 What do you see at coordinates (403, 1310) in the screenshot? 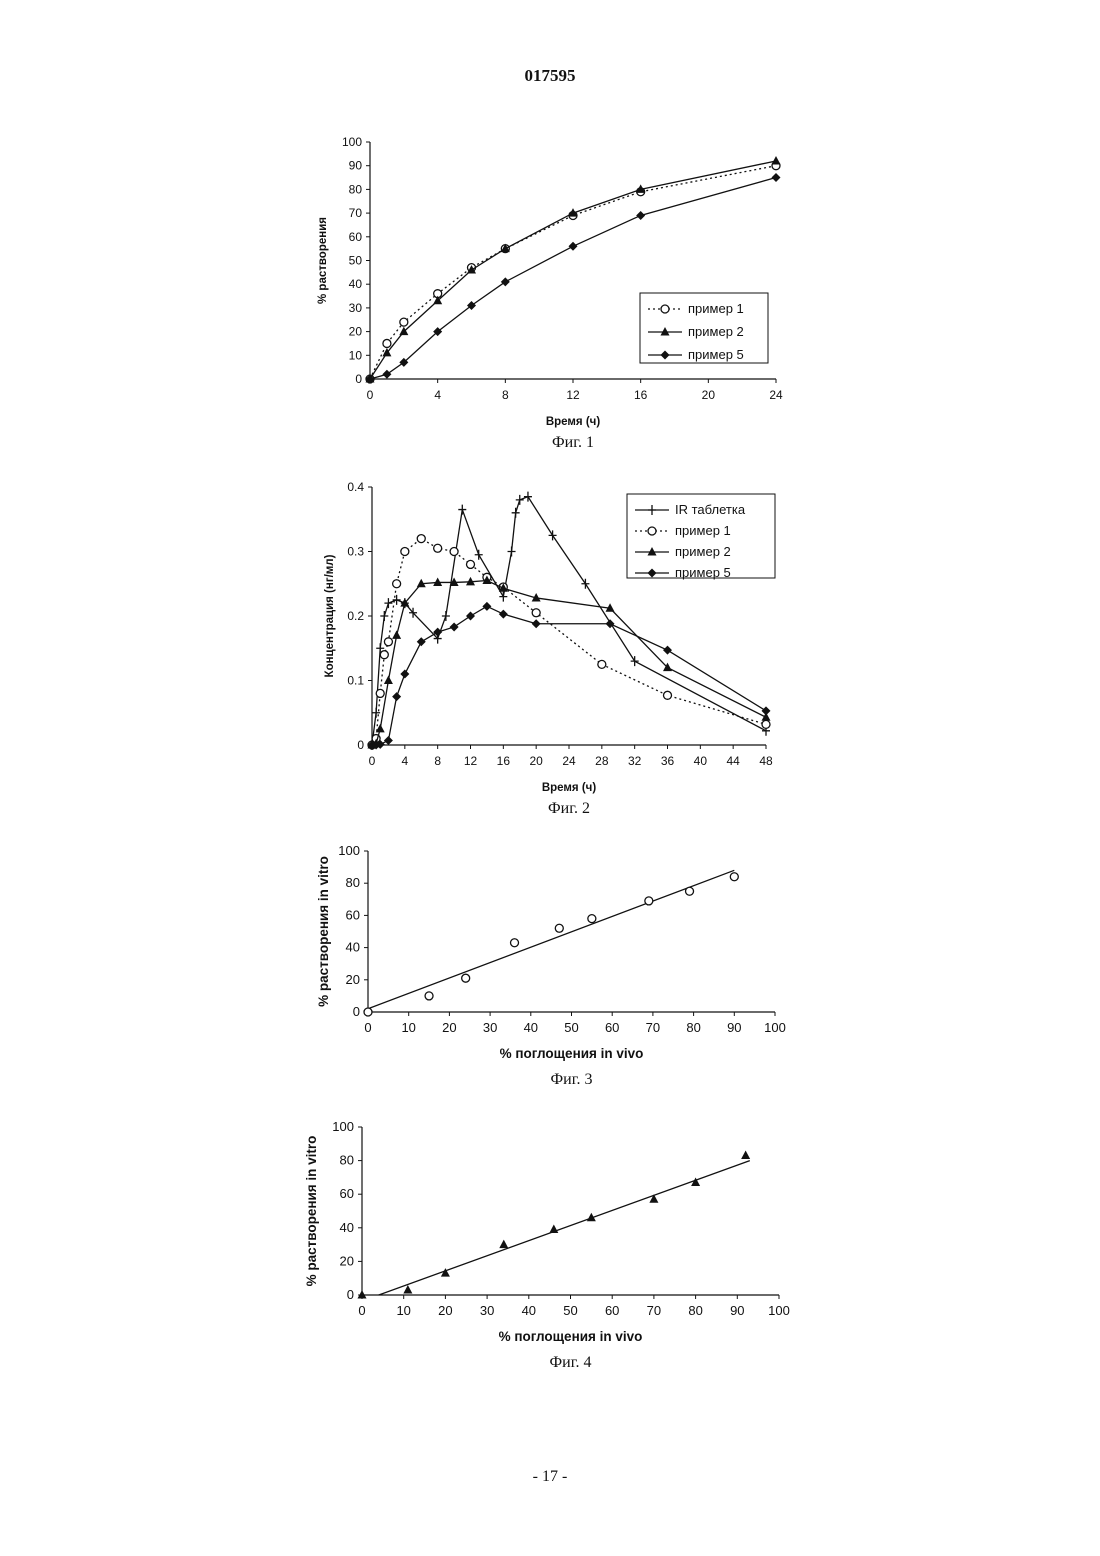
I see `x-tick-label: 10` at bounding box center [403, 1310].